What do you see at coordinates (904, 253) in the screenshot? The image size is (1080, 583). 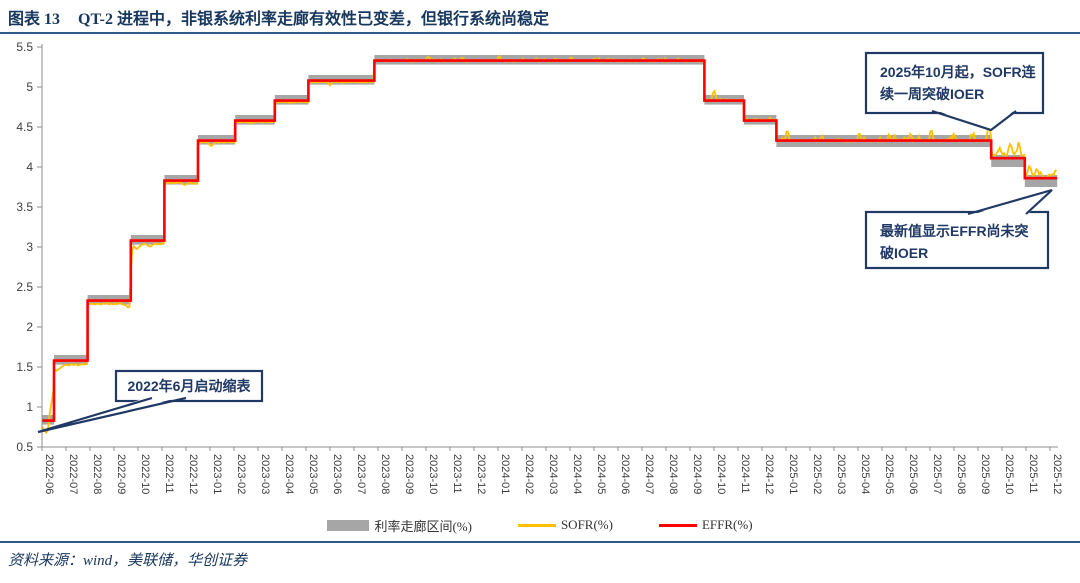 I see `callout-text: 破IOER` at bounding box center [904, 253].